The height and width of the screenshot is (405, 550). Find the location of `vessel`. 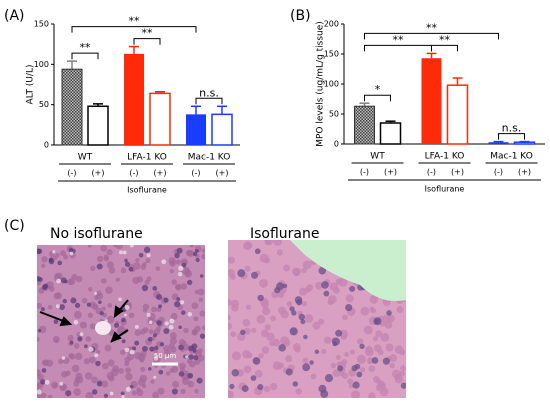

vessel is located at coordinates (103, 328).